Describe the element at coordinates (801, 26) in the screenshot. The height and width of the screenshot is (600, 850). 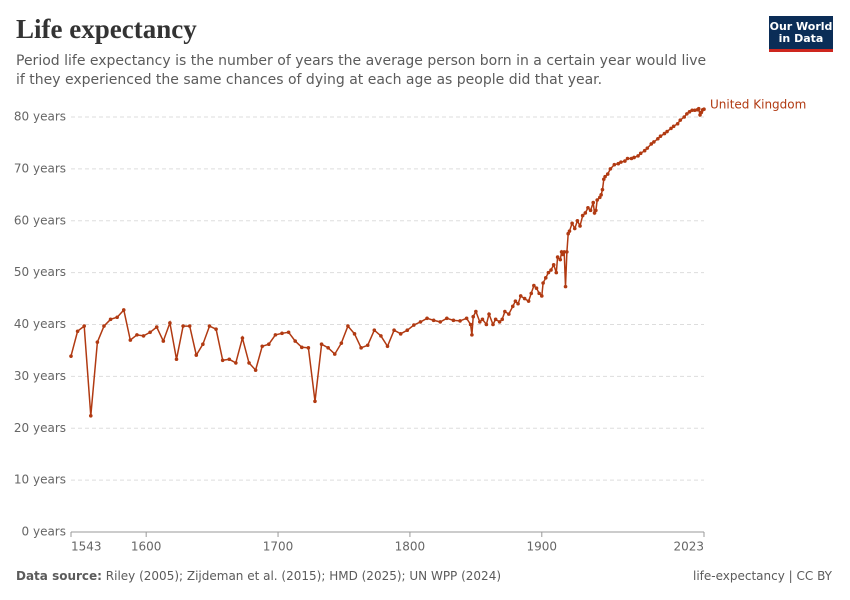
I see `logo-line: Our World` at that location.